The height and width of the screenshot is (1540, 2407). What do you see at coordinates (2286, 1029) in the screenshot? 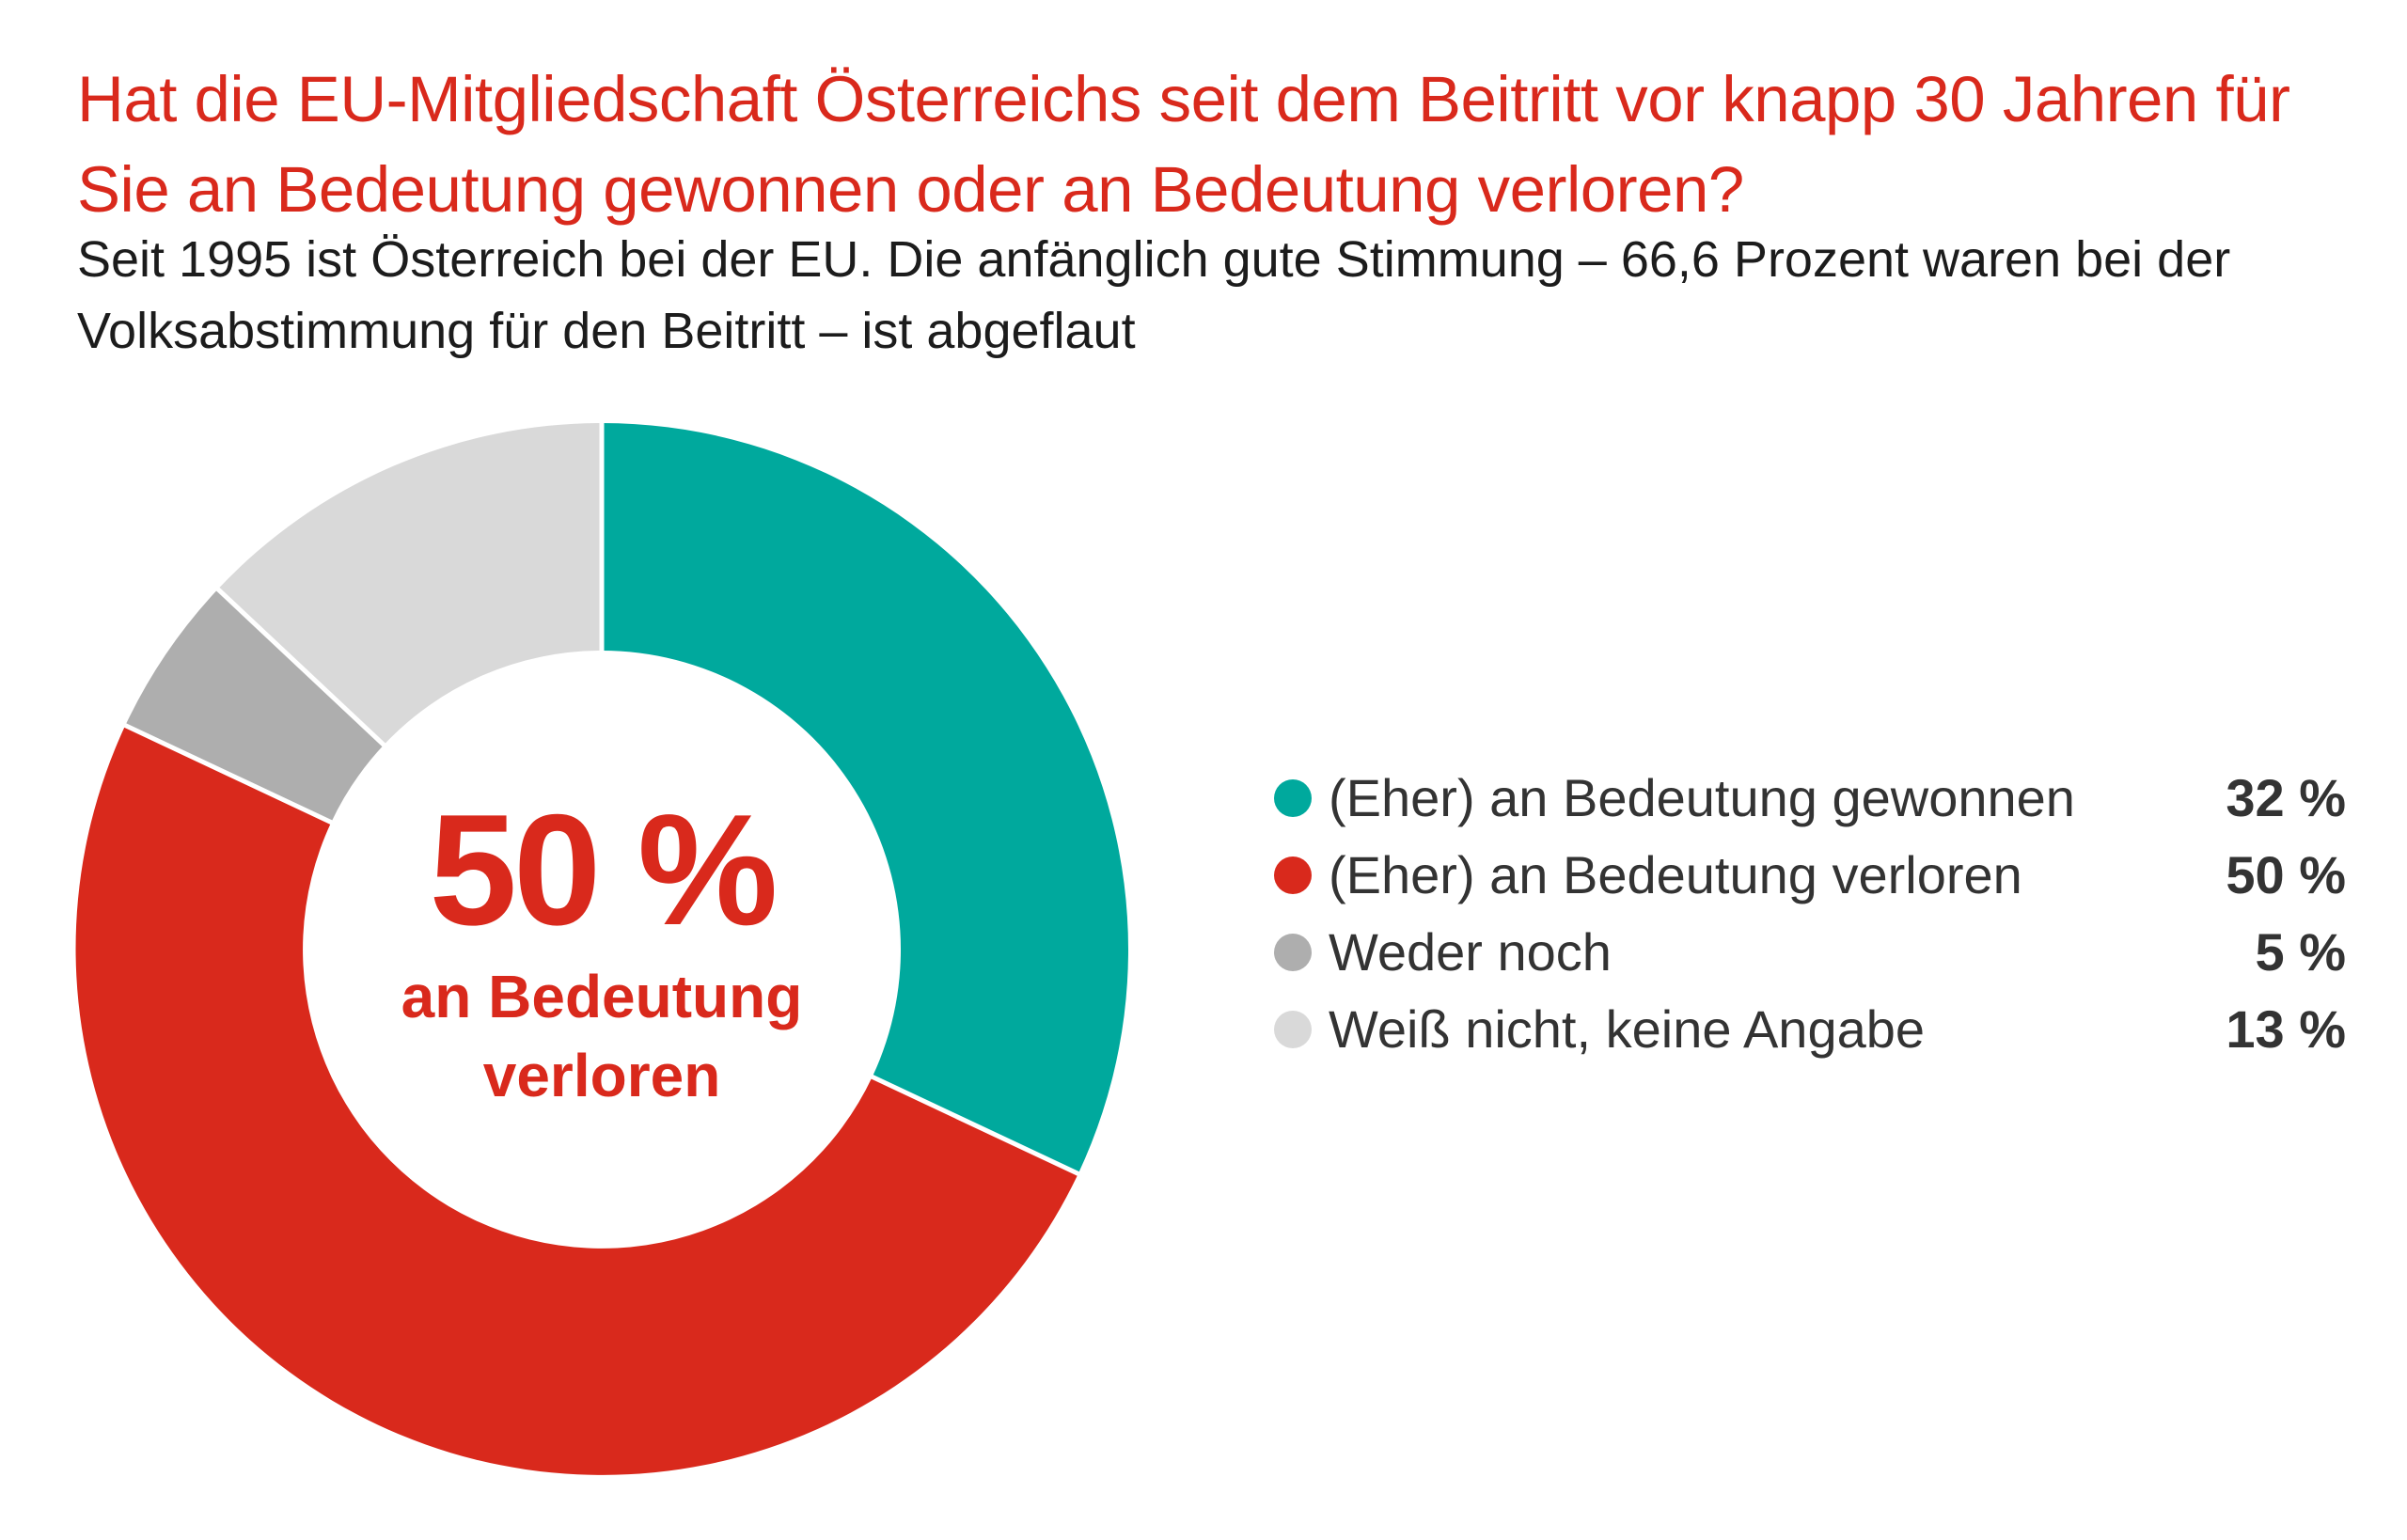
I see `legend-value: 13 %` at bounding box center [2286, 1029].